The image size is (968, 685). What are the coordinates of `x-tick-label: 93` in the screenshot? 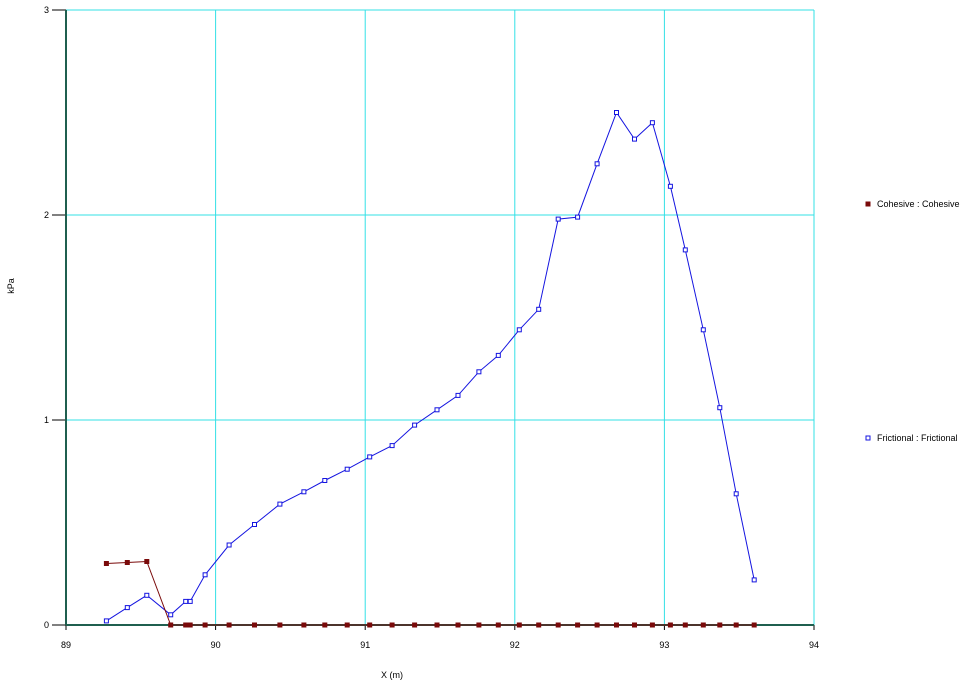 It's located at (664, 645).